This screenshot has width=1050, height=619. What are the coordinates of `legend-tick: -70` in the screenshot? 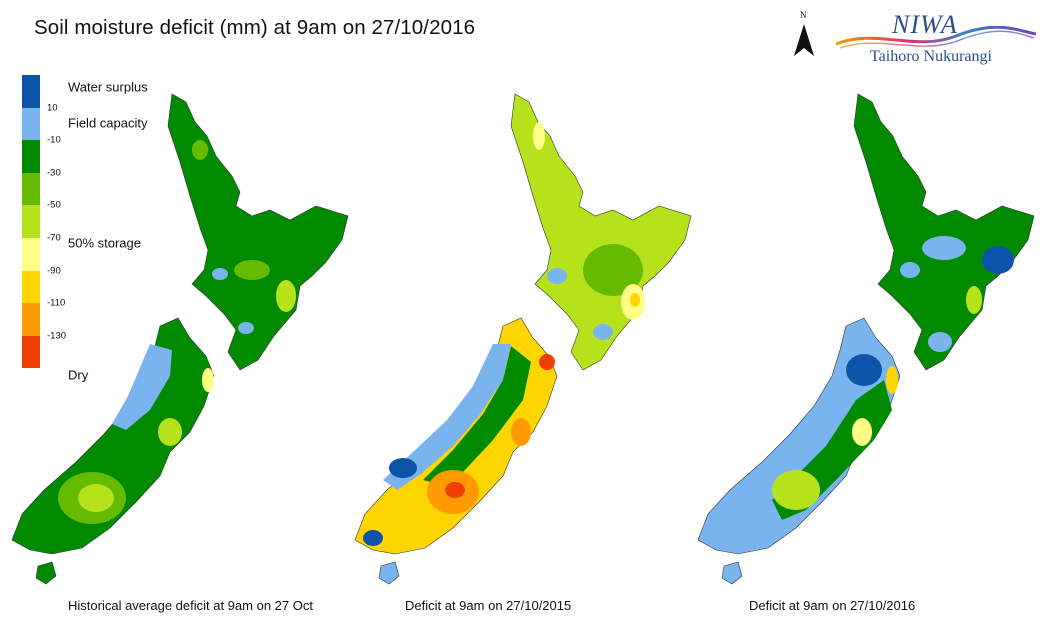 It's located at (54, 238).